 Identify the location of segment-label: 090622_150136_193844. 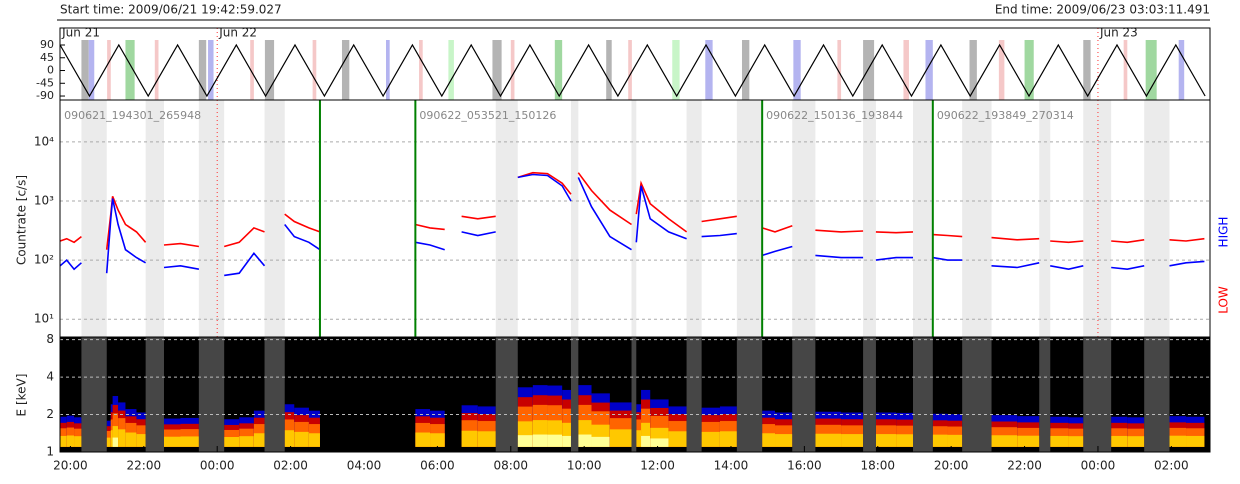
(834, 115).